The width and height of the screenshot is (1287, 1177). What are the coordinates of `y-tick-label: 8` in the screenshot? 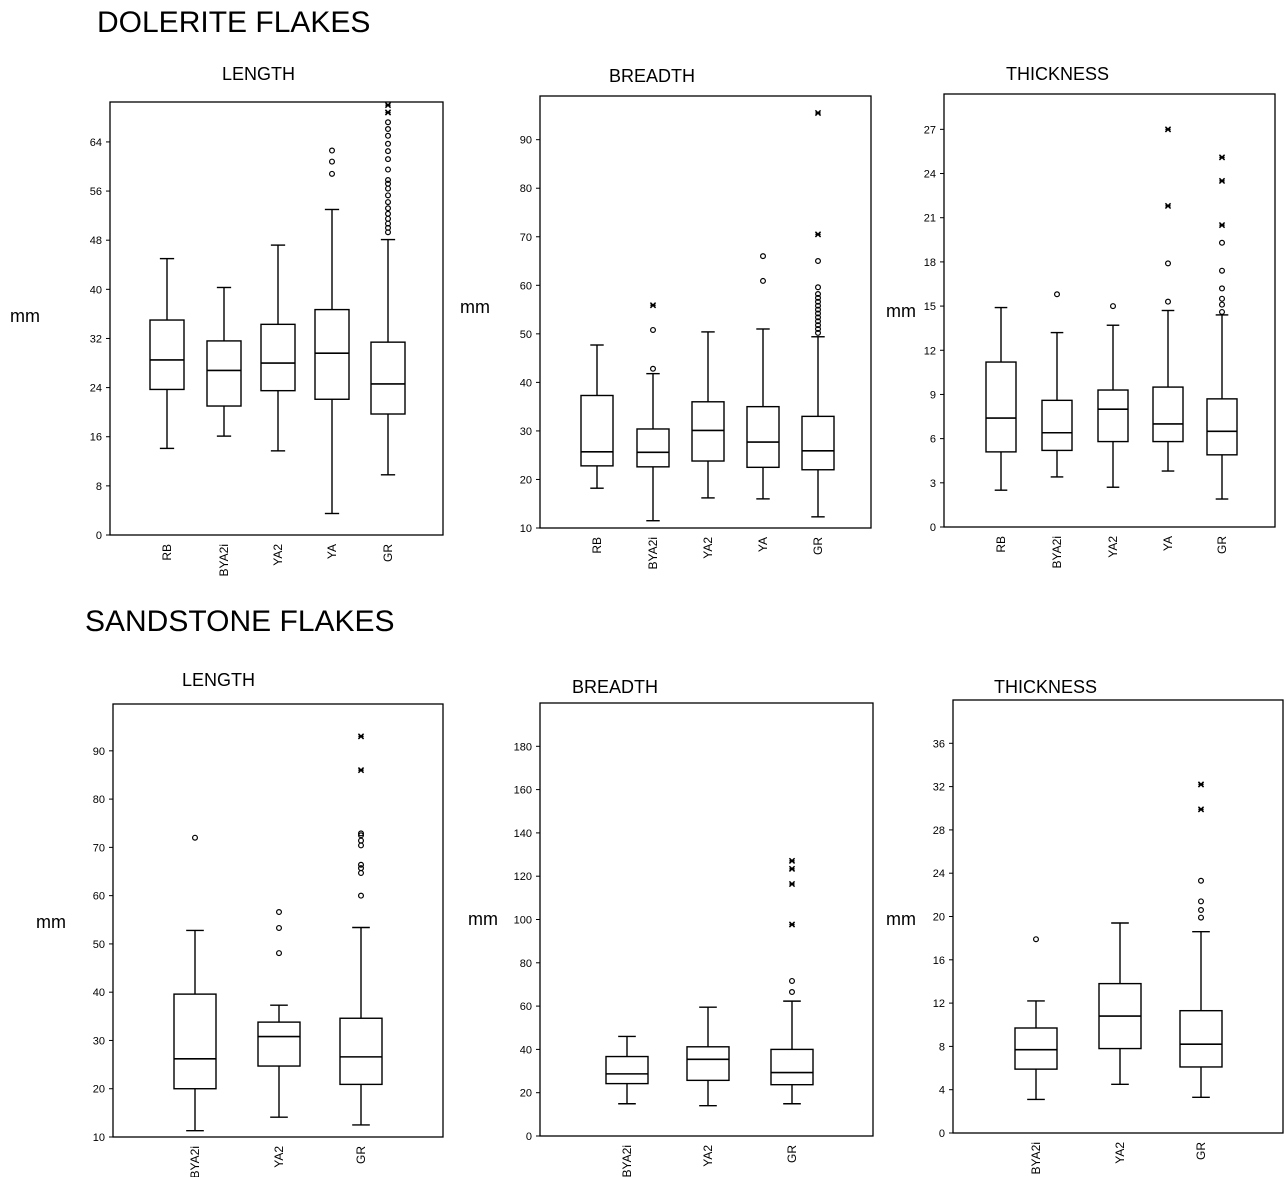 It's located at (99, 487).